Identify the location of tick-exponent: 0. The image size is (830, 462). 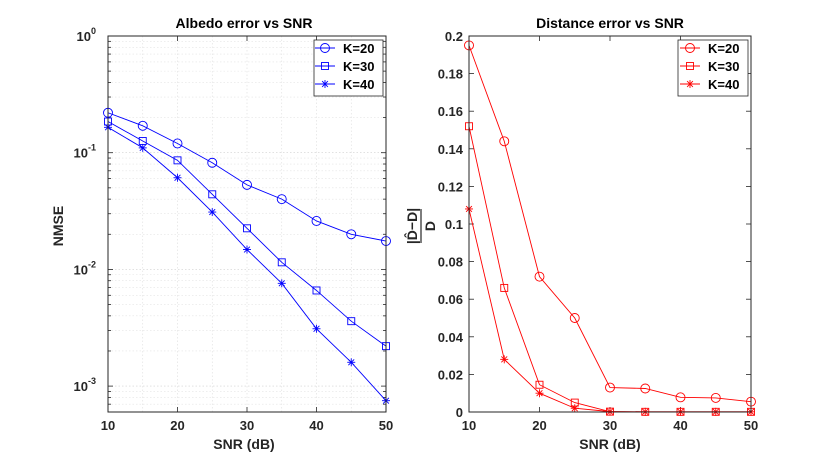
(93, 31).